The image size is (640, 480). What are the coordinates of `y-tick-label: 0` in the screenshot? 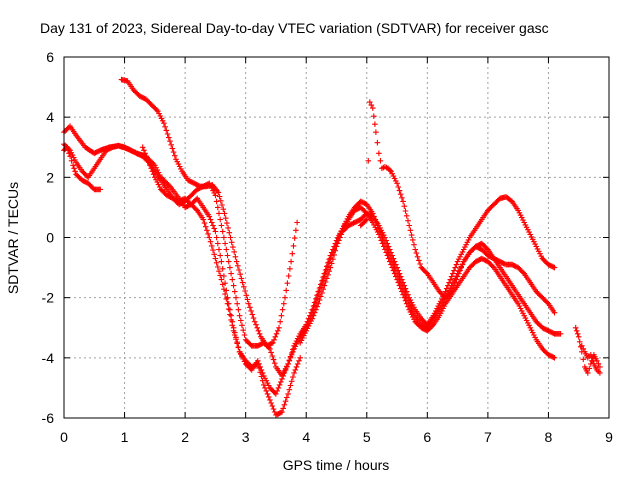 It's located at (50, 238).